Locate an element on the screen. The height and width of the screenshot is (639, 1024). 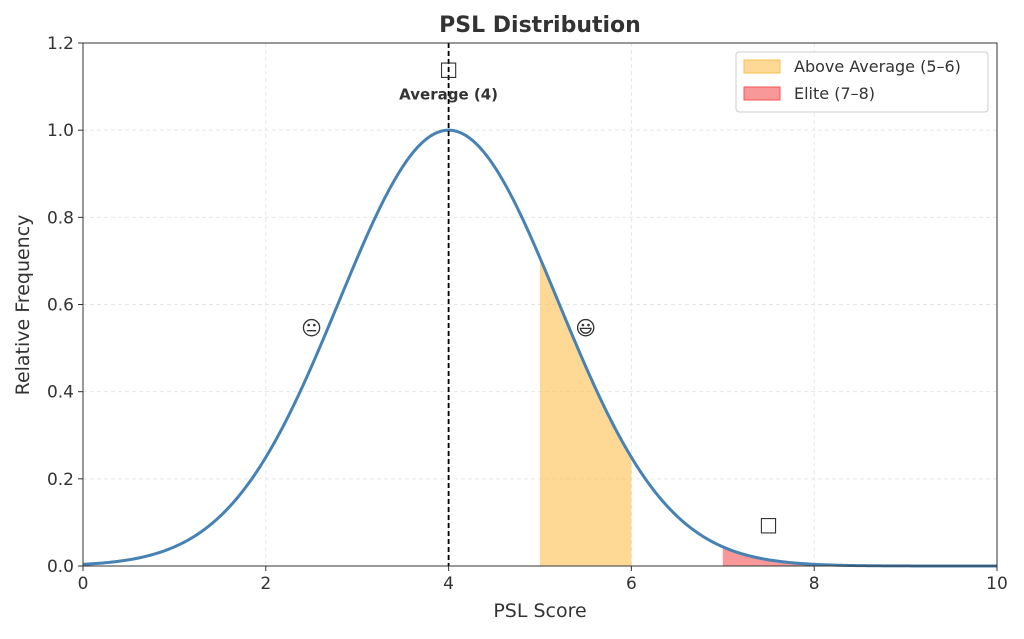
y-tick-label: 1.0 is located at coordinates (60, 131).